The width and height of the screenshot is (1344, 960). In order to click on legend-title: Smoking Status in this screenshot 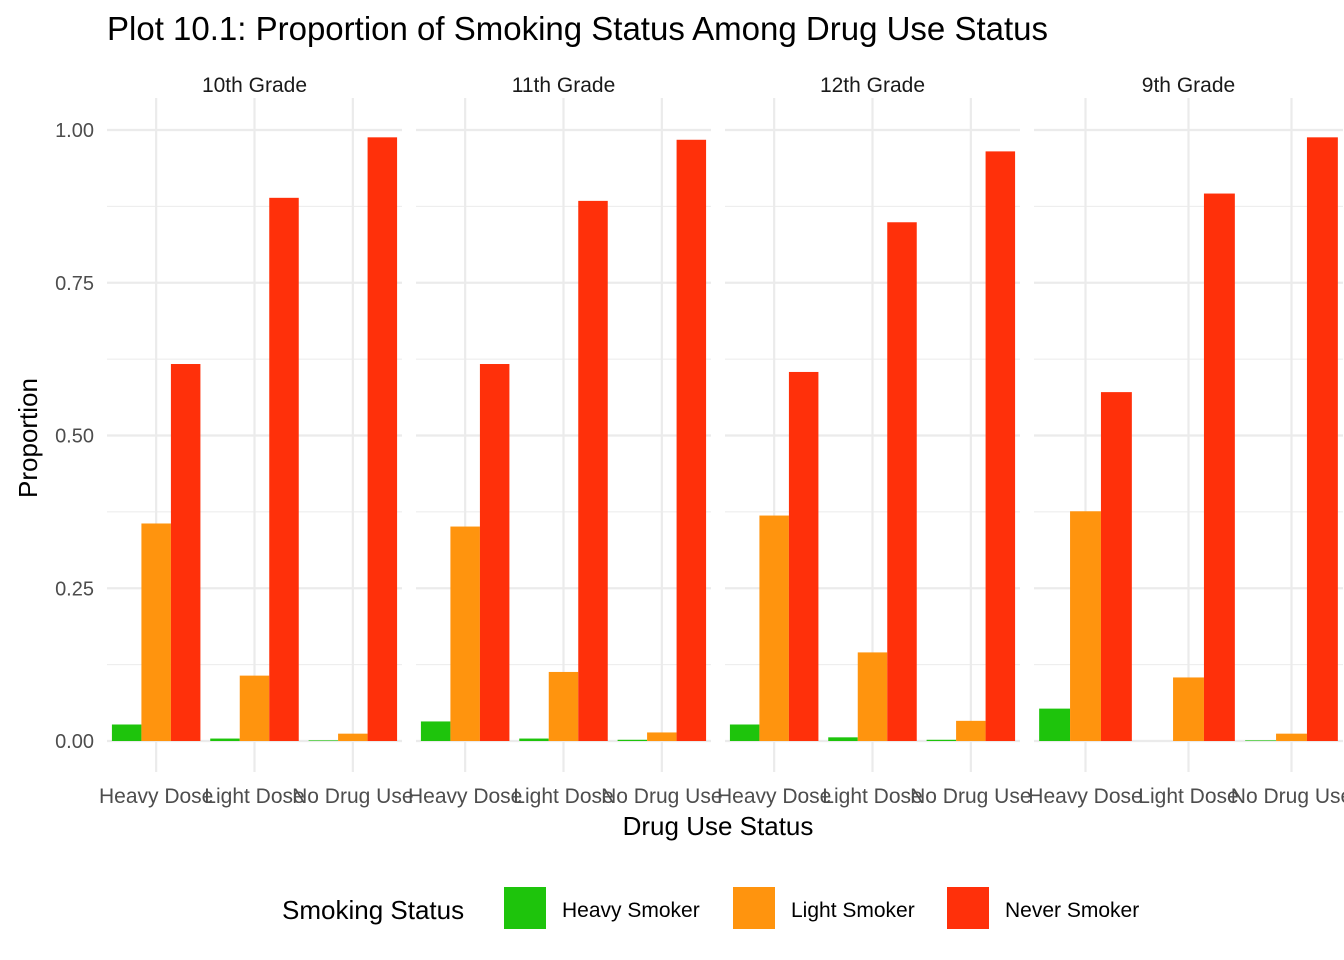, I will do `click(373, 910)`.